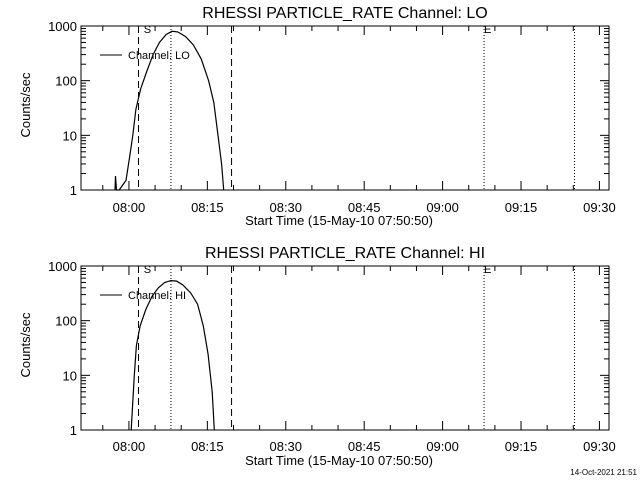  What do you see at coordinates (159, 56) in the screenshot?
I see `legend-label: Channel: LO` at bounding box center [159, 56].